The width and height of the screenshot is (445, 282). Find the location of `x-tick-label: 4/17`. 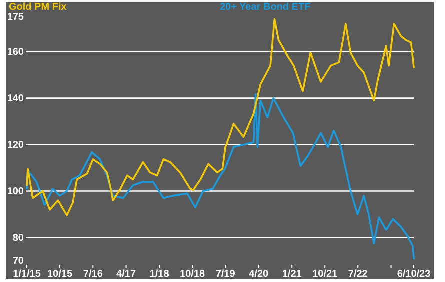

x-tick-label: 4/17 is located at coordinates (126, 274).